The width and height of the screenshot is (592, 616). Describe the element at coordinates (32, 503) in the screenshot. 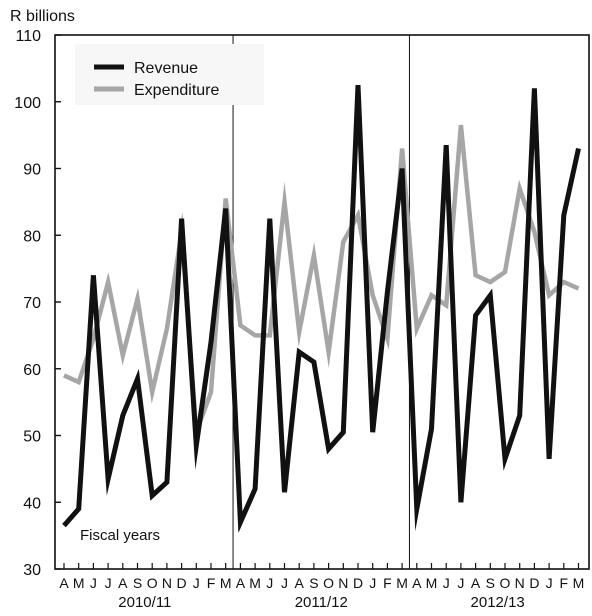

I see `y-tick-label: 40` at that location.